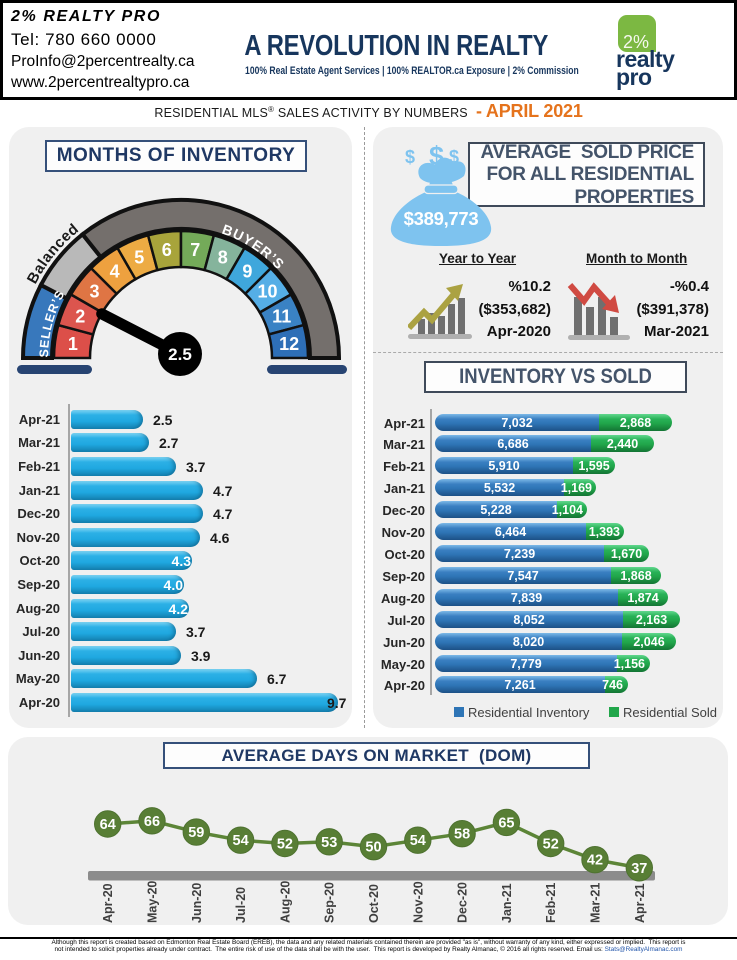 Image resolution: width=737 pixels, height=960 pixels. Describe the element at coordinates (139, 257) in the screenshot. I see `svg-text: 5` at that location.